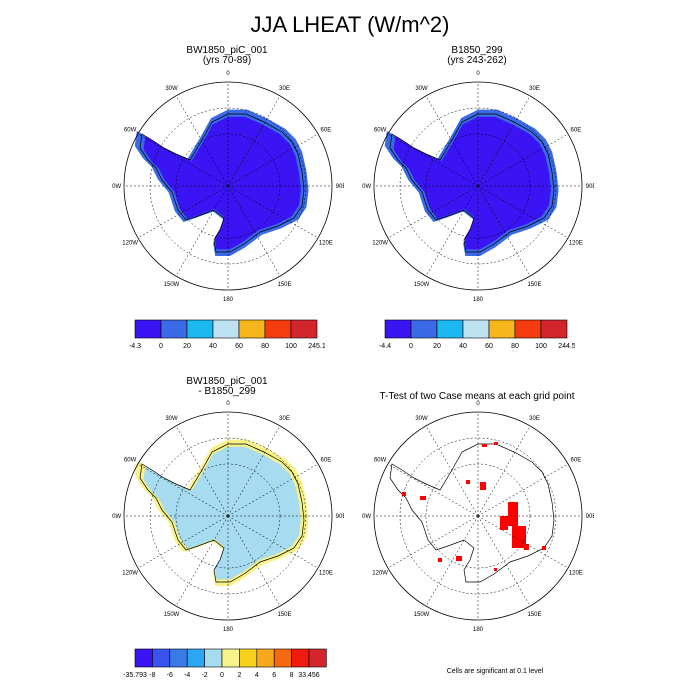 The image size is (700, 700). I want to click on map-br-lon-label-2: 60E, so click(576, 461).